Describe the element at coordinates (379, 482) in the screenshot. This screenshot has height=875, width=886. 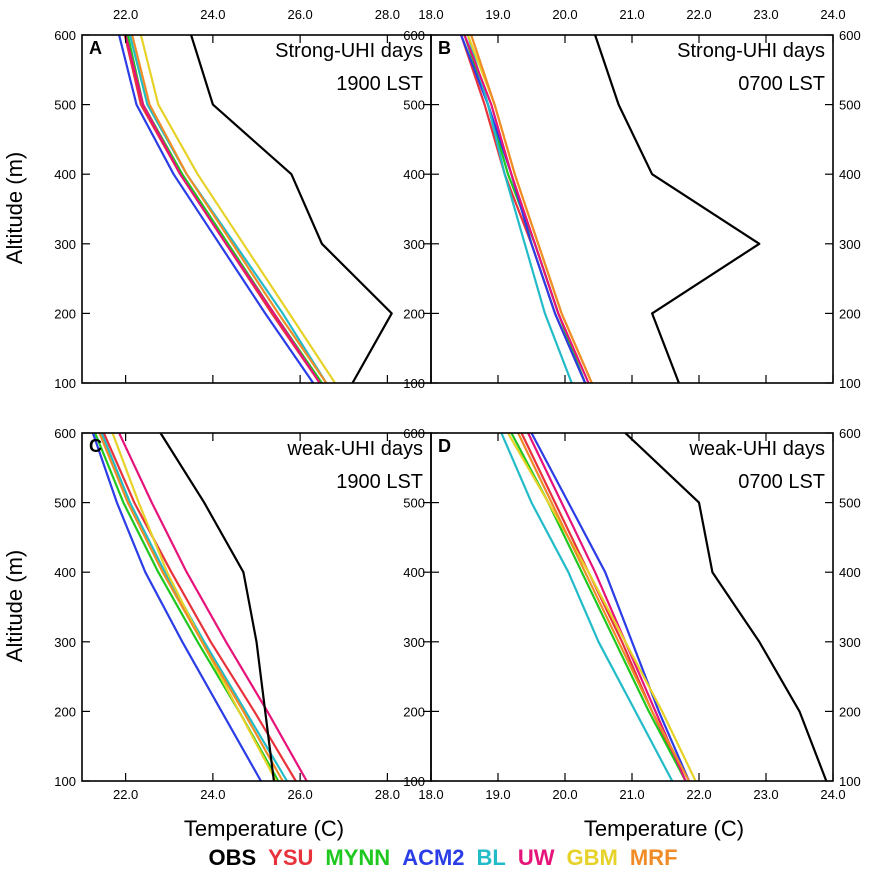
I see `panel-title-line2: 1900 LST` at that location.